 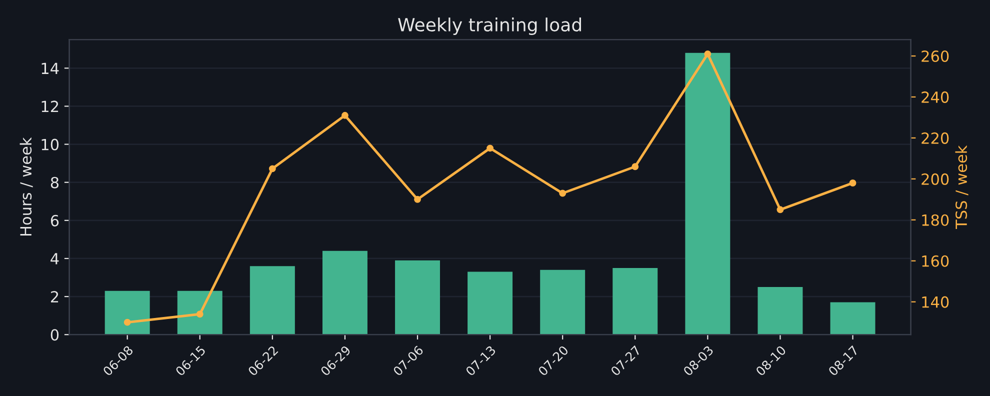 What do you see at coordinates (54, 335) in the screenshot?
I see `y-tick-label: 0` at bounding box center [54, 335].